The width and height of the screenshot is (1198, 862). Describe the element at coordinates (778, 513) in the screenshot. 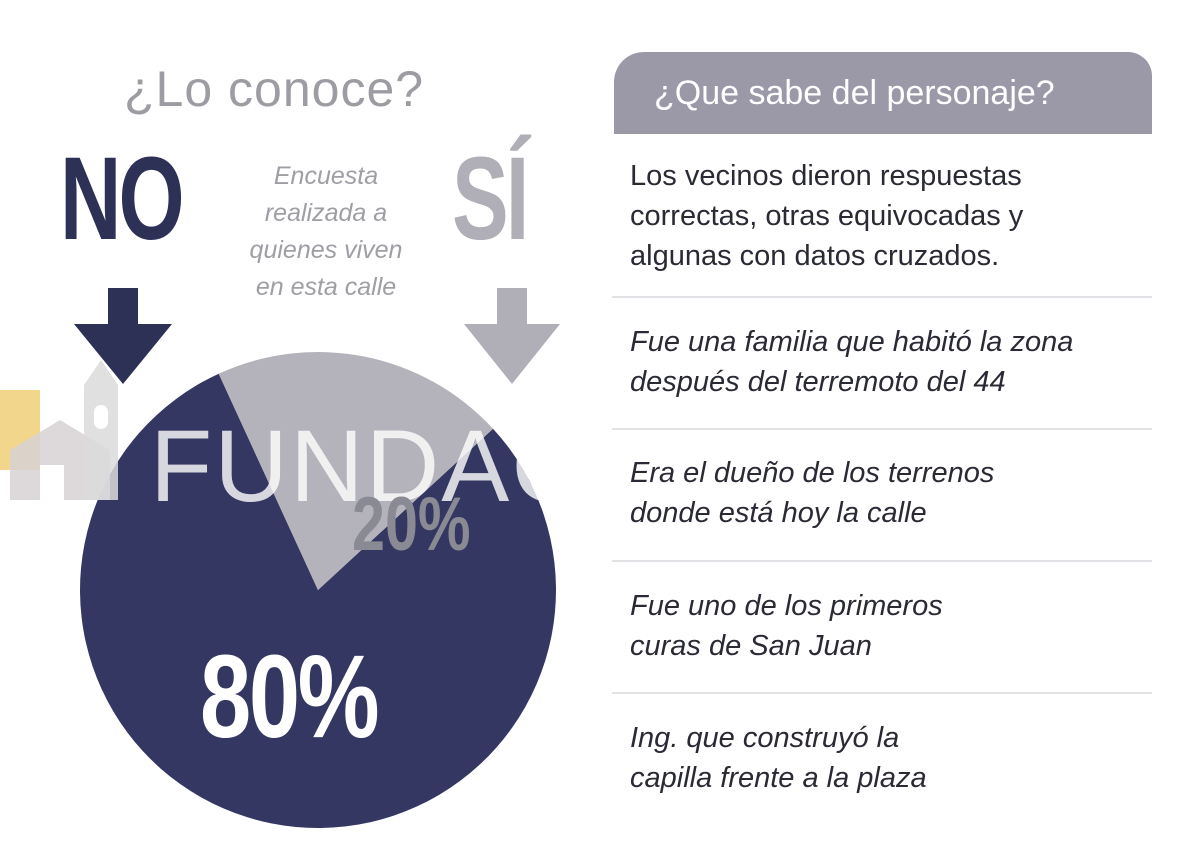

I see `answer-line: donde está hoy la calle` at that location.